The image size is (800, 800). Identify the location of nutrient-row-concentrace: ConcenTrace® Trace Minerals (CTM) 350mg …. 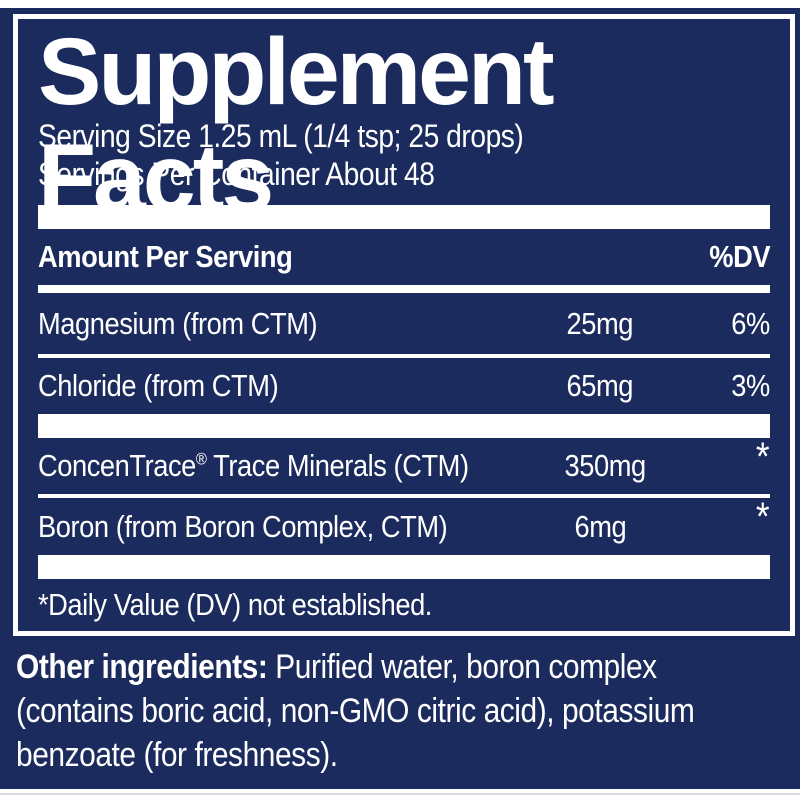
(404, 464).